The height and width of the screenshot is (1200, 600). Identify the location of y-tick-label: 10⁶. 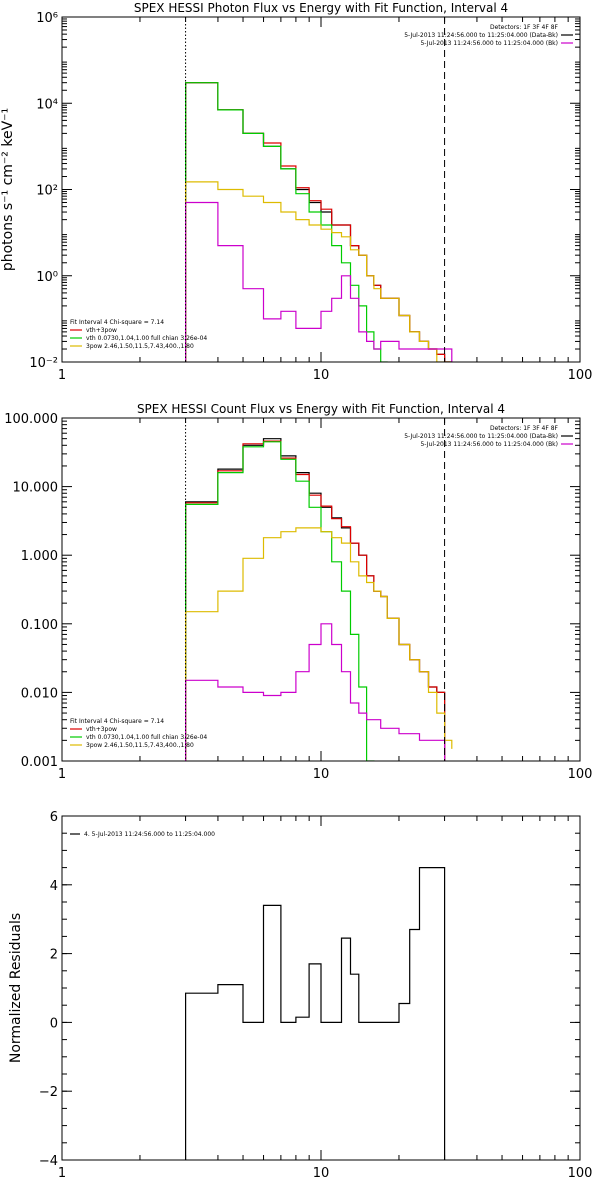
(47, 18).